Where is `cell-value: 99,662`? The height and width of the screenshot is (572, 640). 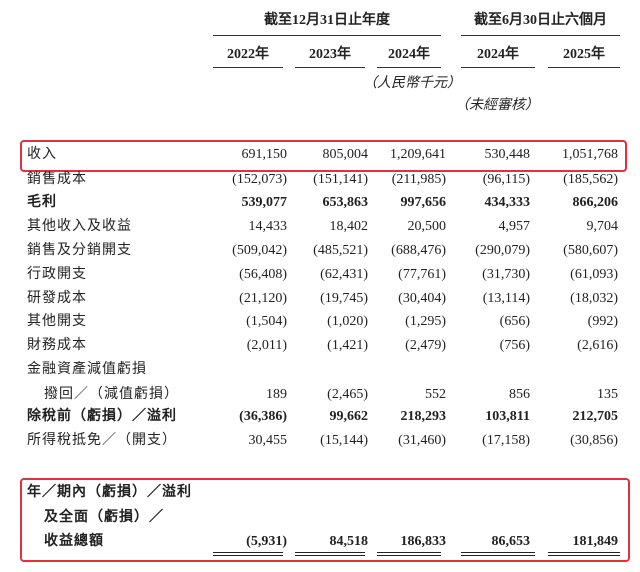 cell-value: 99,662 is located at coordinates (349, 416).